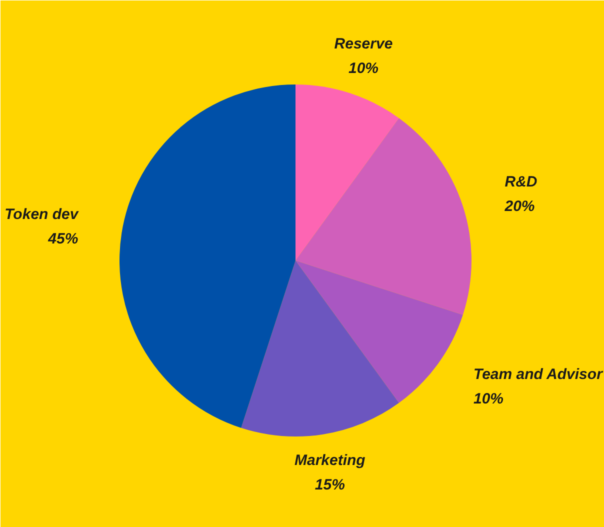 This screenshot has height=527, width=604. Describe the element at coordinates (329, 485) in the screenshot. I see `data-label: 15%` at that location.